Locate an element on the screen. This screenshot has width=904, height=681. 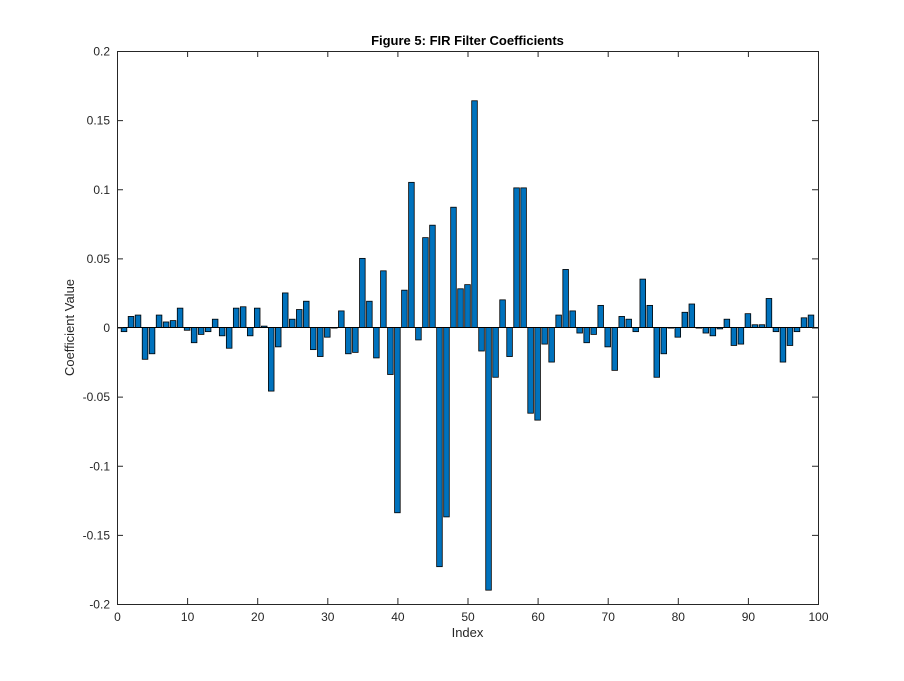
y-tick-label: 0.15 is located at coordinates (99, 121).